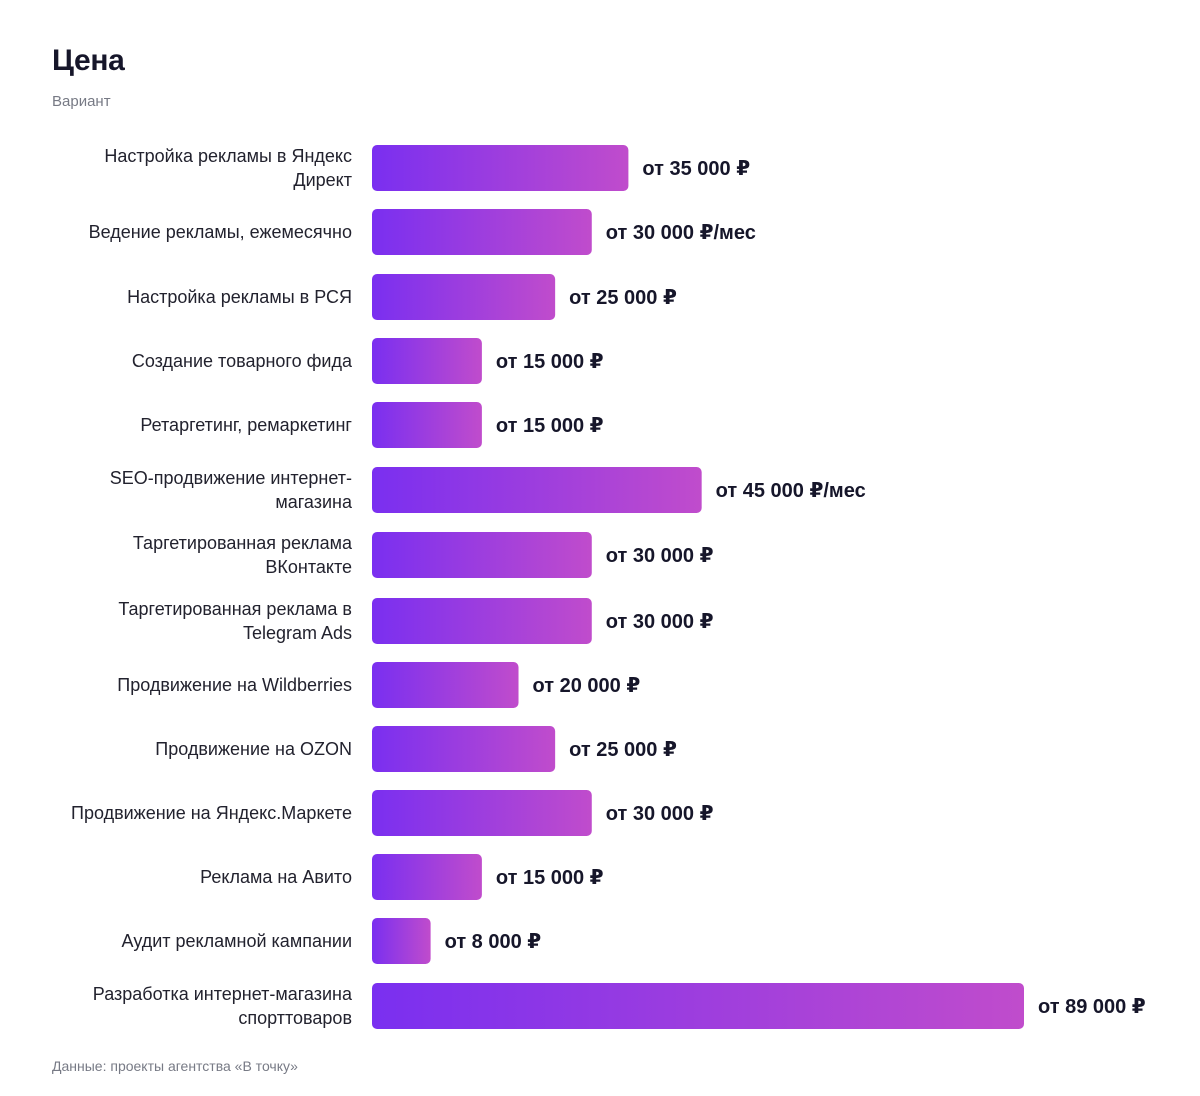  Describe the element at coordinates (493, 942) in the screenshot. I see `value-label: от 8 000 ₽` at that location.